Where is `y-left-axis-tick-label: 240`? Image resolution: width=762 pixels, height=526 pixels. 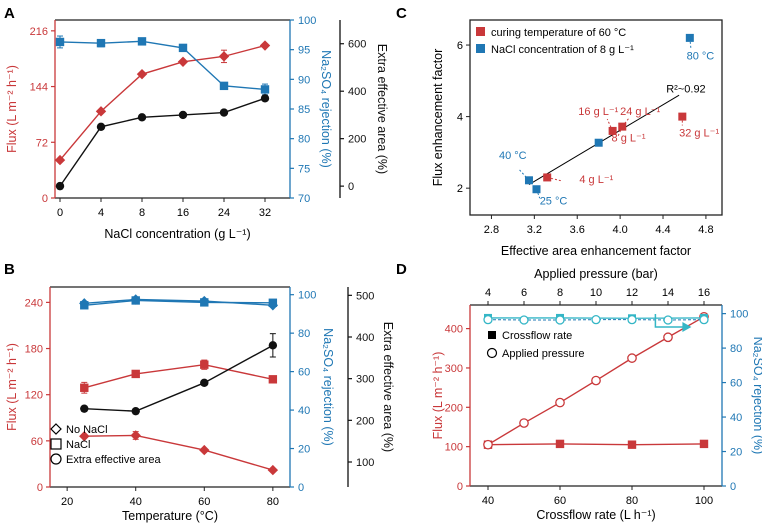
y-left-axis-tick-label: 240 is located at coordinates (34, 303).